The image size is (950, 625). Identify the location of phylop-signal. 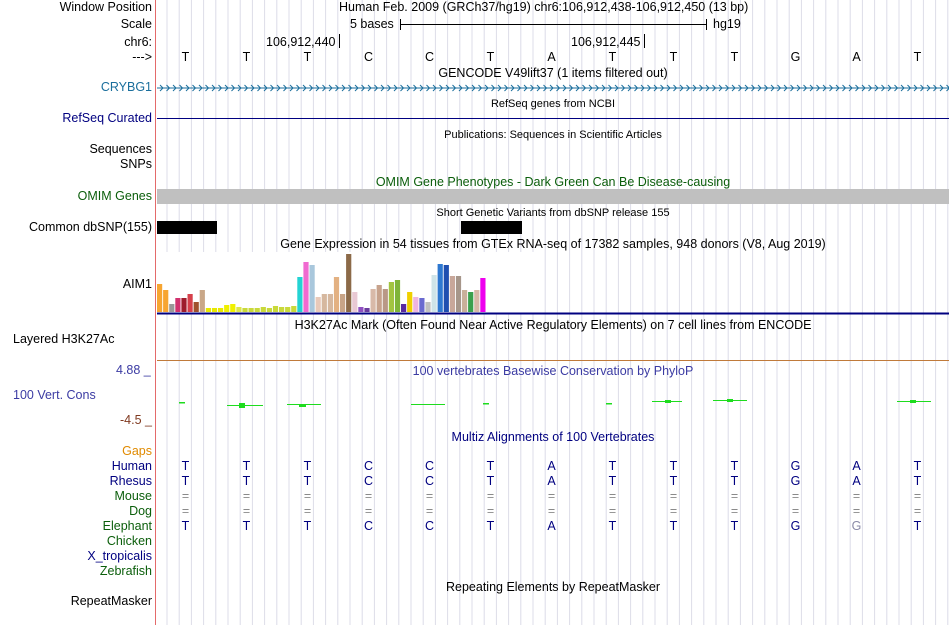
(553, 404).